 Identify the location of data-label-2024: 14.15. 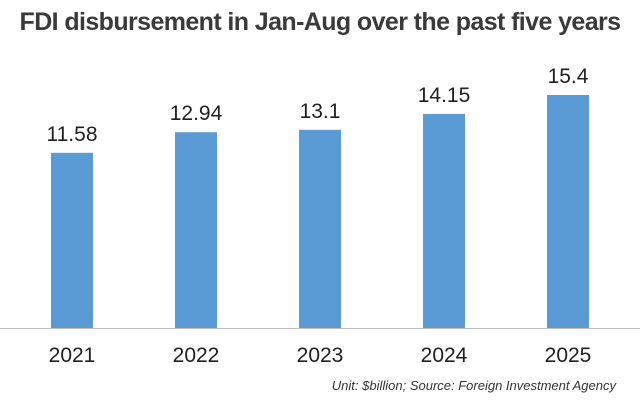
(444, 95).